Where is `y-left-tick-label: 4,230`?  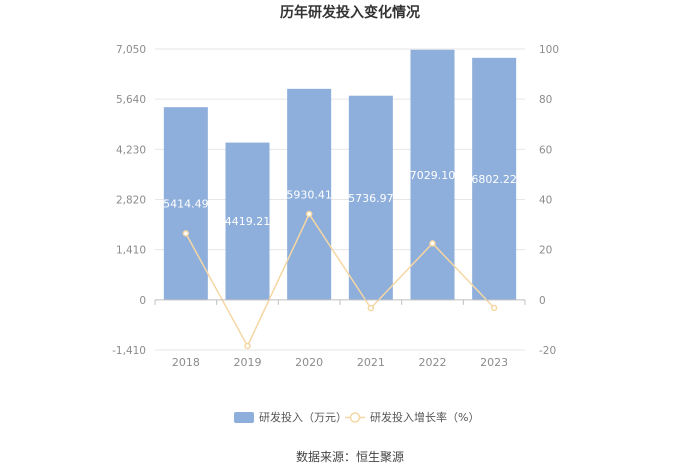
y-left-tick-label: 4,230 is located at coordinates (131, 150).